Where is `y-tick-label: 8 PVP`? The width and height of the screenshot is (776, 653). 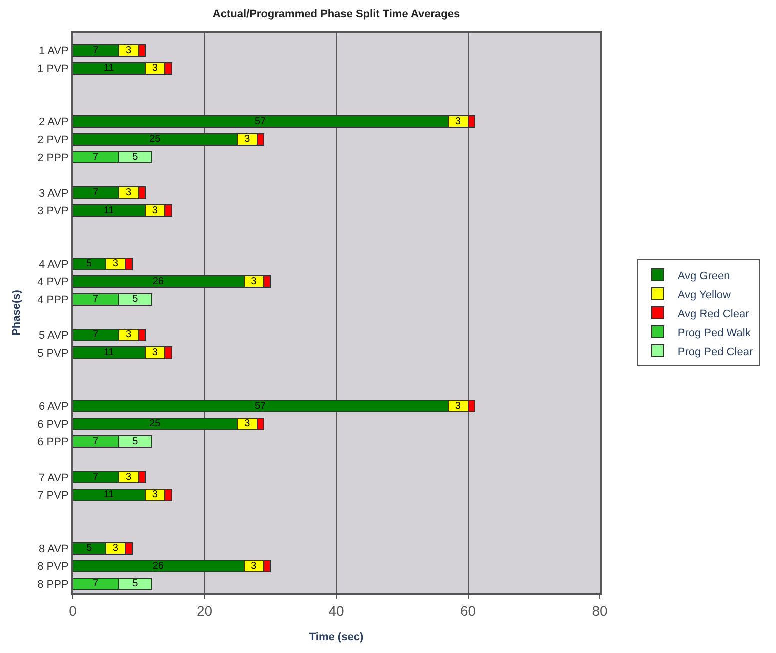 y-tick-label: 8 PVP is located at coordinates (53, 567).